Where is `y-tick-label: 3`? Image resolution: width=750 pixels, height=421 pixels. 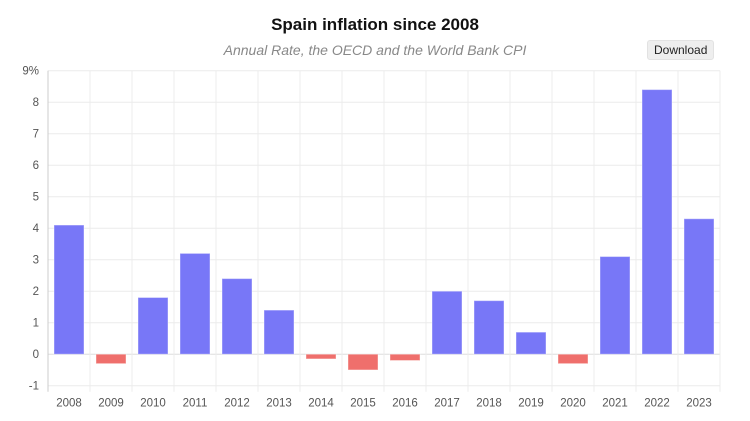
y-tick-label: 3 is located at coordinates (36, 261).